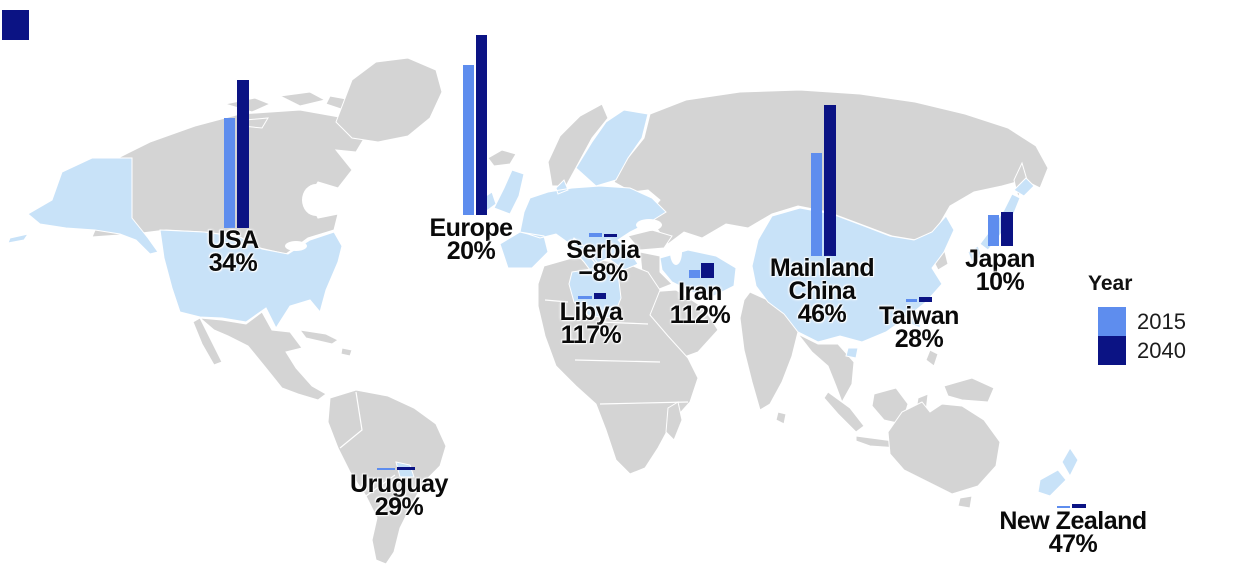 This screenshot has width=1258, height=570. I want to click on label-iran-name-line: Iran, so click(700, 292).